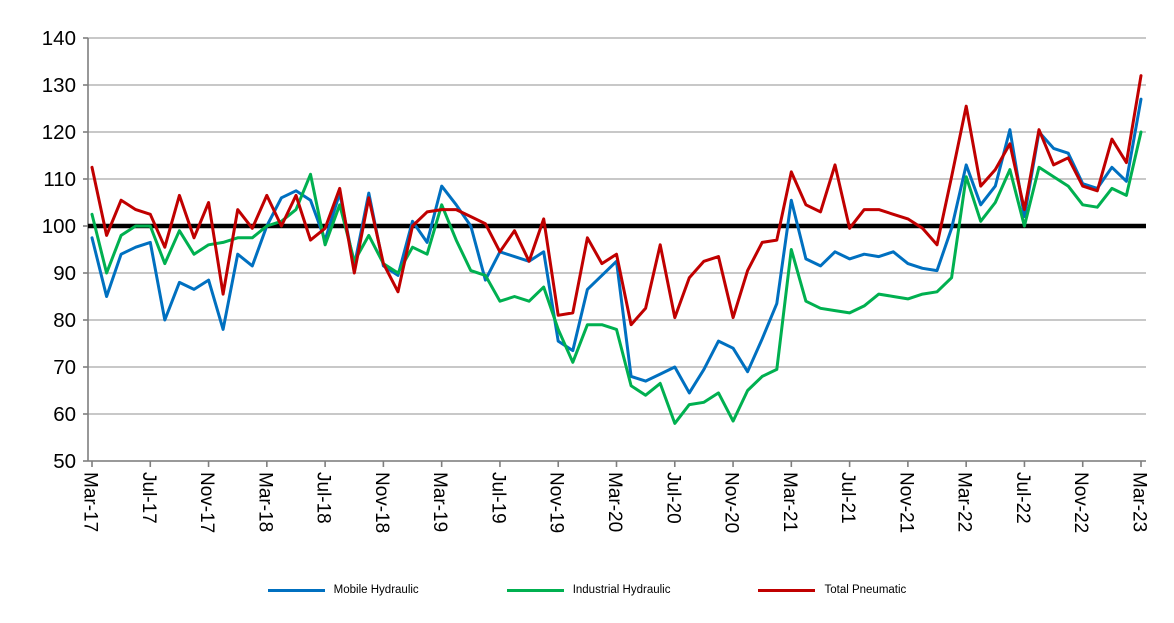  I want to click on x-axis-tick-label: Mar-20, so click(614, 502).